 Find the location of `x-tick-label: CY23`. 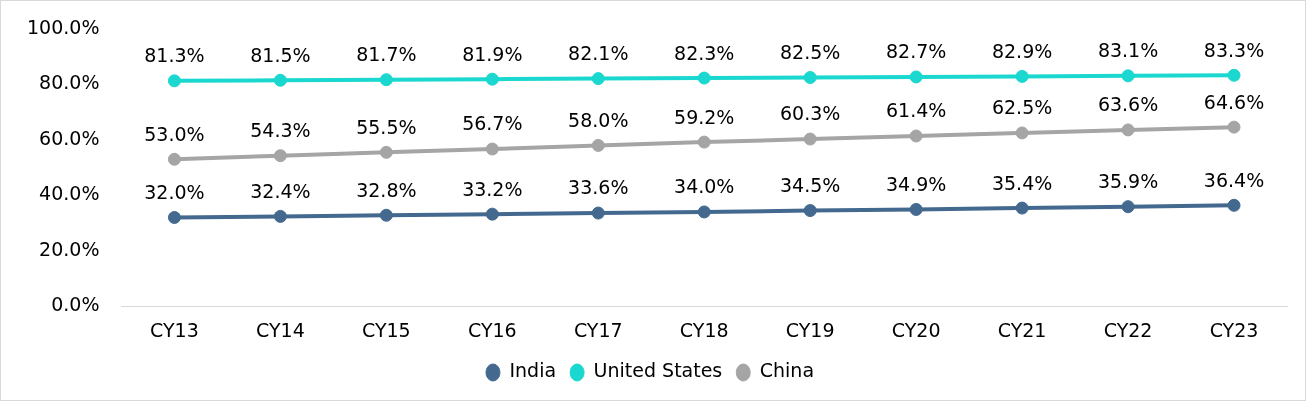

x-tick-label: CY23 is located at coordinates (1234, 329).